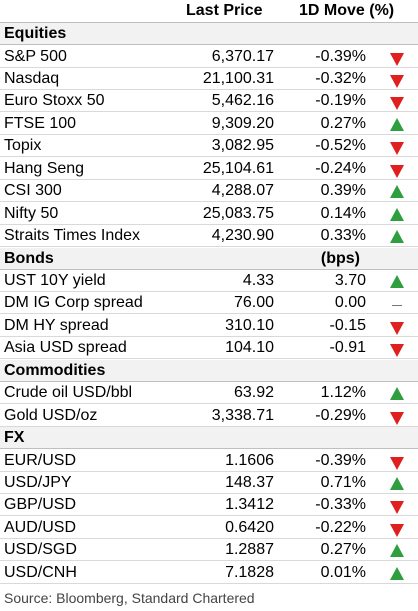 This screenshot has width=418, height=611. Describe the element at coordinates (209, 146) in the screenshot. I see `table-row: Topix 3,082.95 -0.52%` at that location.